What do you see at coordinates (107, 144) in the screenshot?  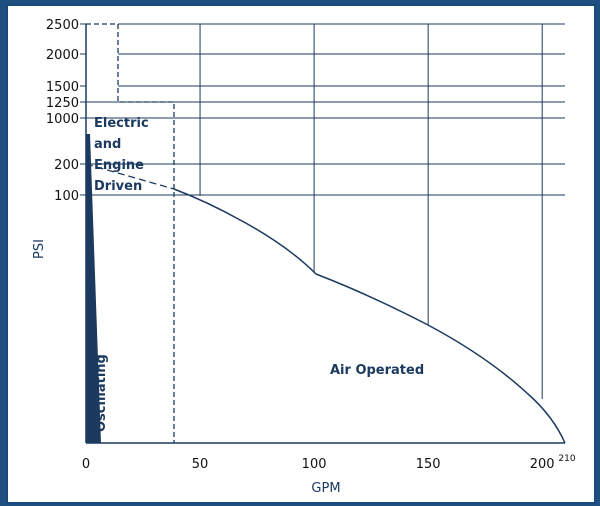 I see `region-label-electric-2: and` at bounding box center [107, 144].